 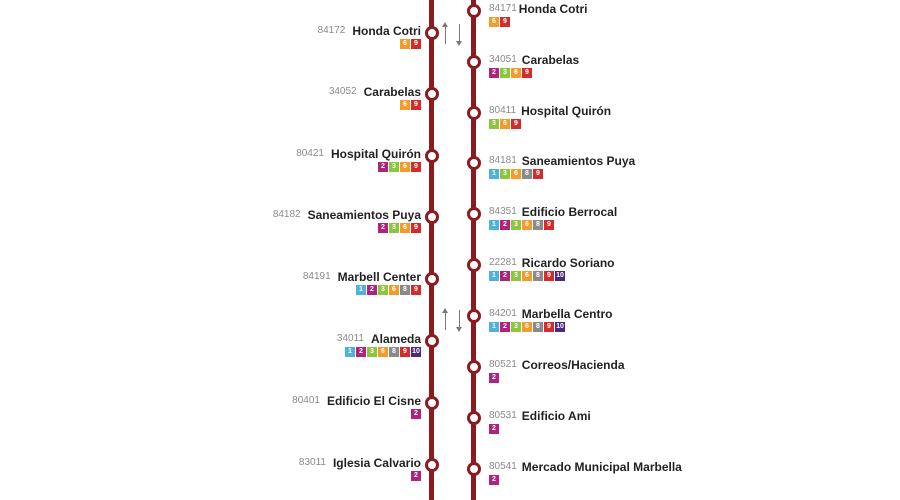 What do you see at coordinates (601, 467) in the screenshot?
I see `stop-name: Mercado Municipal Marbella` at bounding box center [601, 467].